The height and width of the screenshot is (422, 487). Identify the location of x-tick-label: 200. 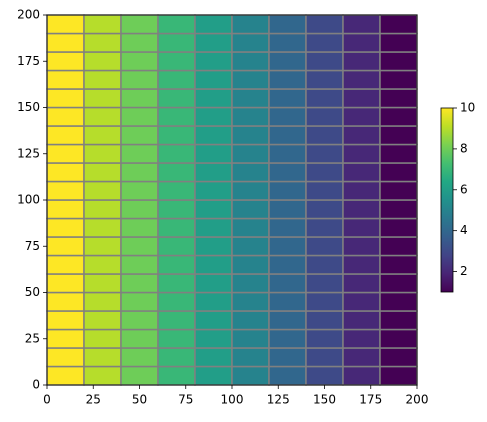
(417, 400).